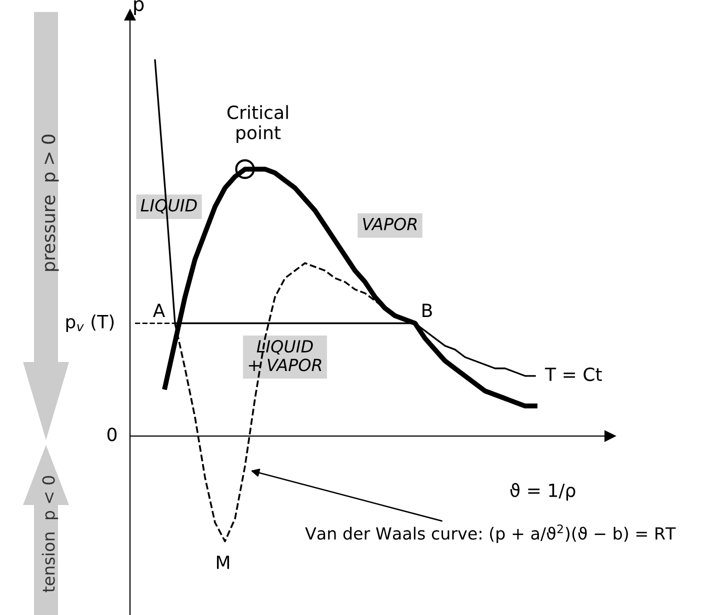 The height and width of the screenshot is (615, 707). I want to click on annotation: VAPOR, so click(390, 224).